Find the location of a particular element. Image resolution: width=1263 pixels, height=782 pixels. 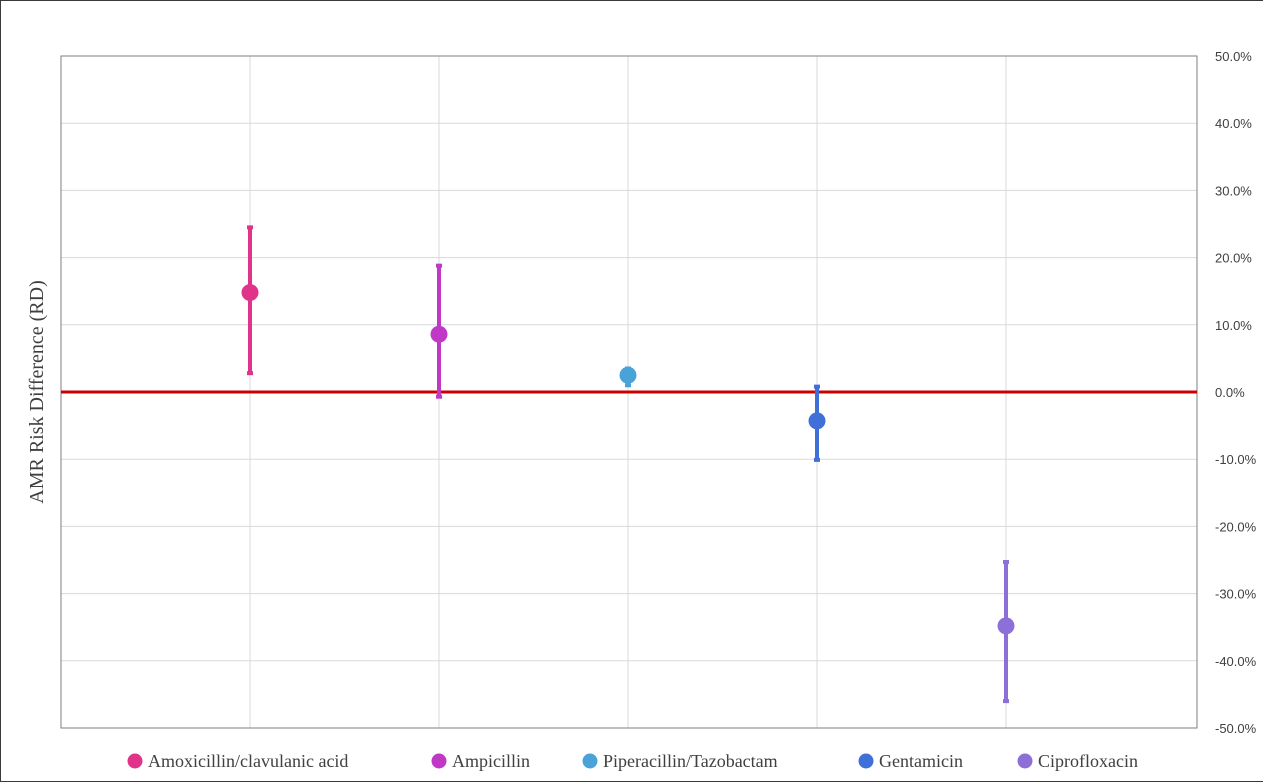

legend-item: Ampicillin is located at coordinates (480, 761).